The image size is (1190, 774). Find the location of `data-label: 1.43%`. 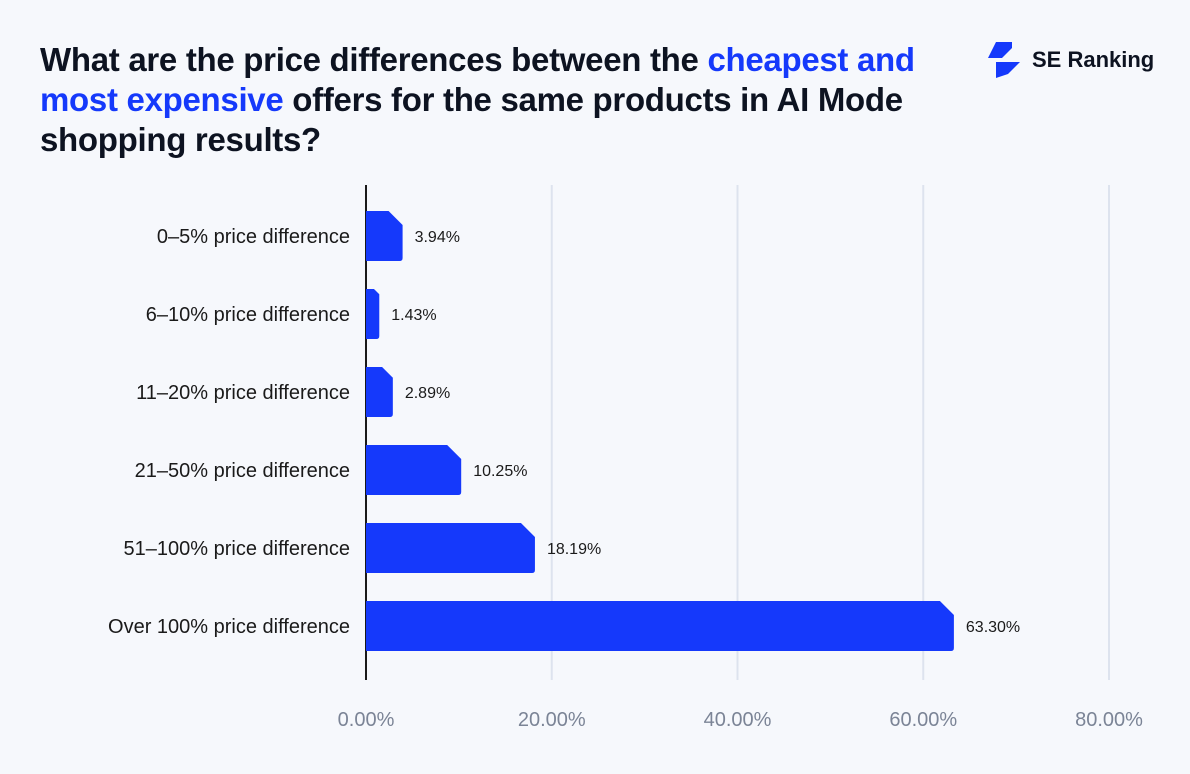

data-label: 1.43% is located at coordinates (413, 315).